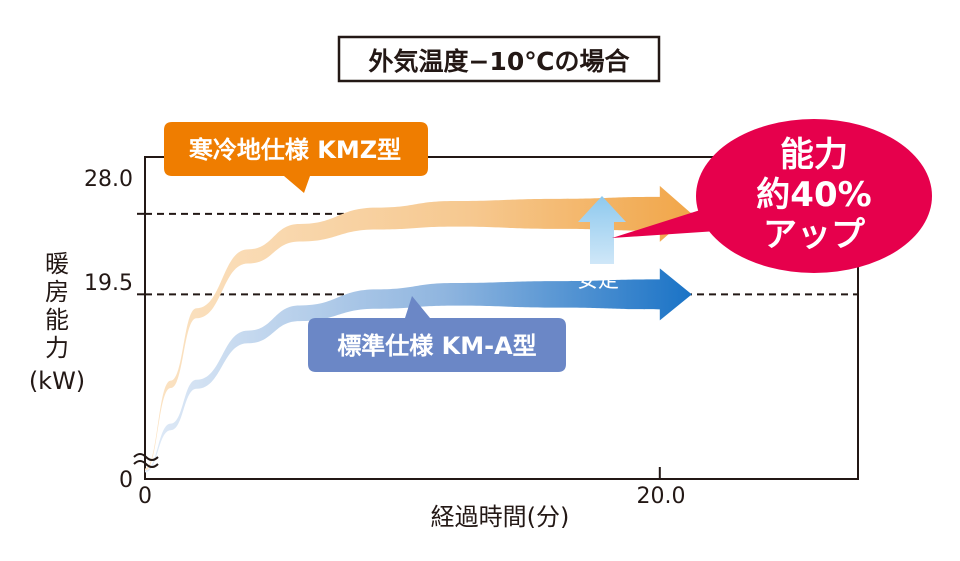 The width and height of the screenshot is (960, 561). I want to click on callout-bubble, so click(814, 196).